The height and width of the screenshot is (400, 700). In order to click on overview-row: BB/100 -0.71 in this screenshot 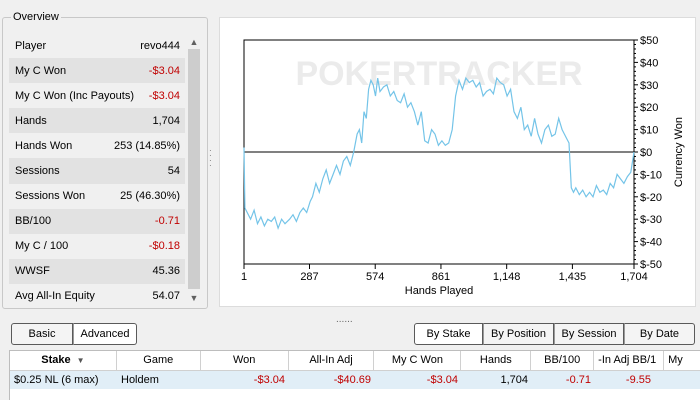, I will do `click(97, 221)`.